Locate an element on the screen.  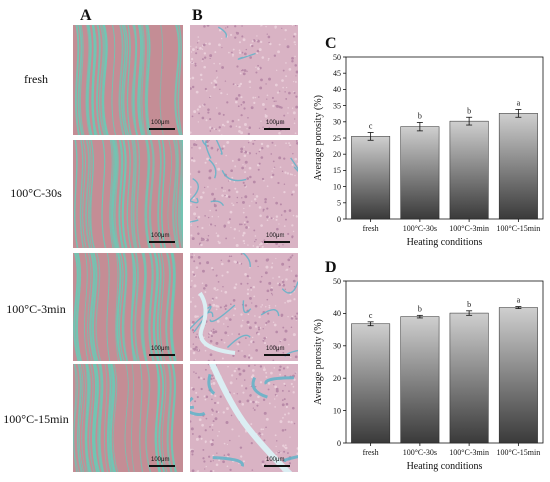
y-tick-label-8: 40 is located at coordinates (337, 89).